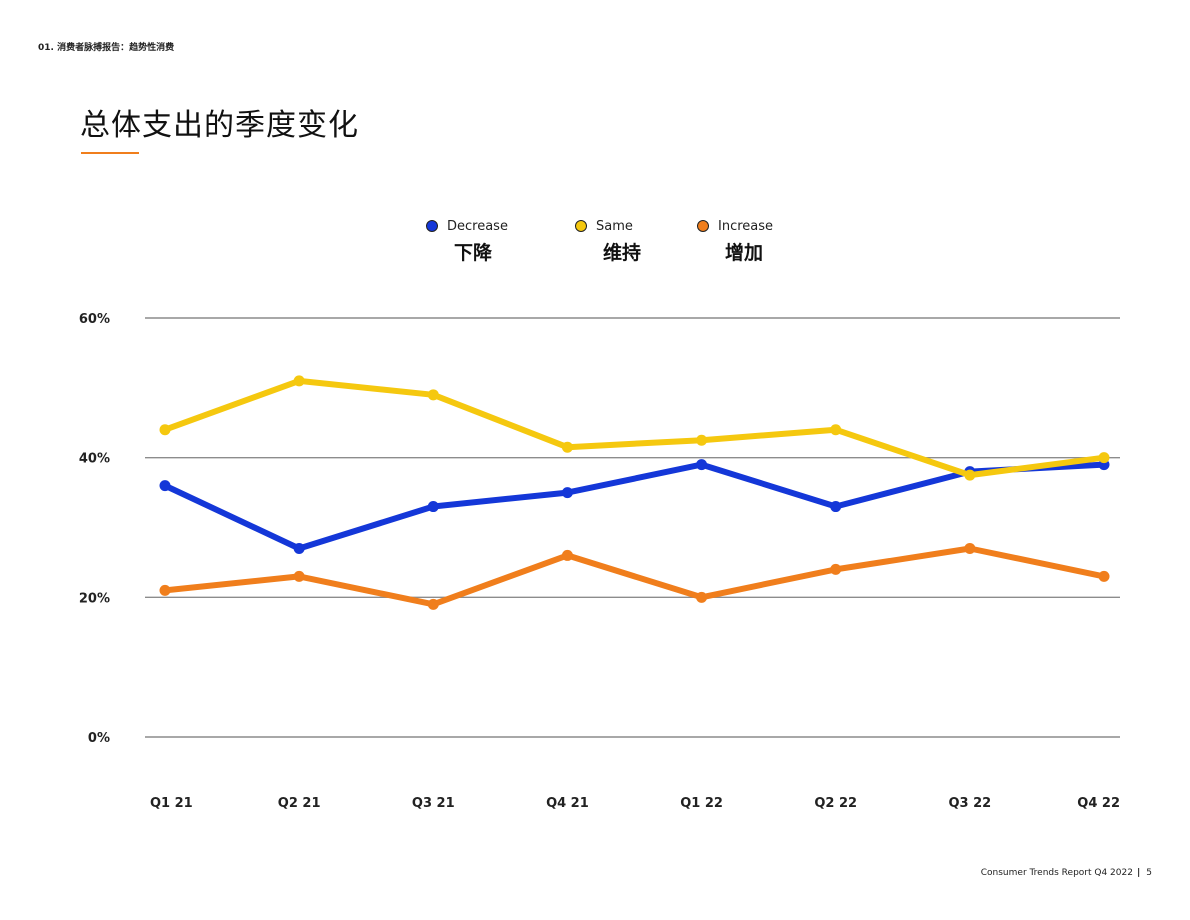  Describe the element at coordinates (94, 459) in the screenshot. I see `y-tick-label-40: 40%` at that location.